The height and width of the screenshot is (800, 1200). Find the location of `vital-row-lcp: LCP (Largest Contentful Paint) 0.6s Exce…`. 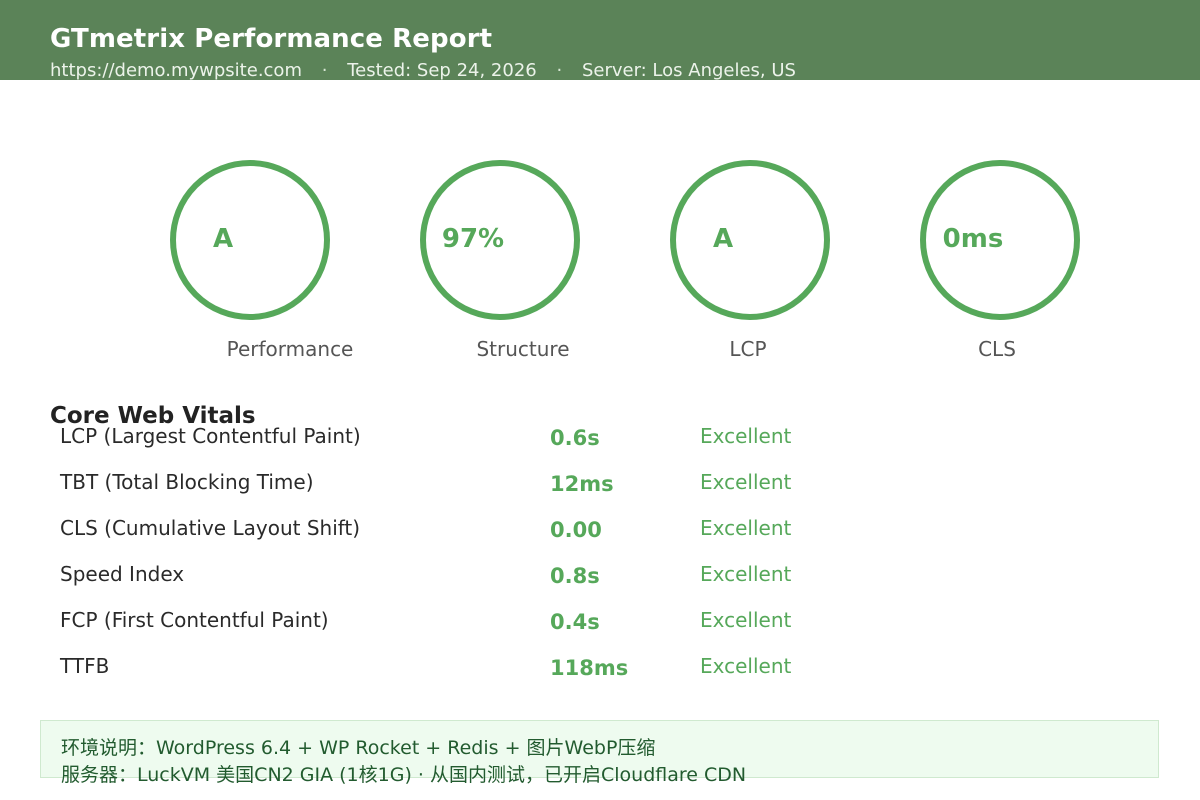

vital-row-lcp: LCP (Largest Contentful Paint) 0.6s Exce… is located at coordinates (600, 440).